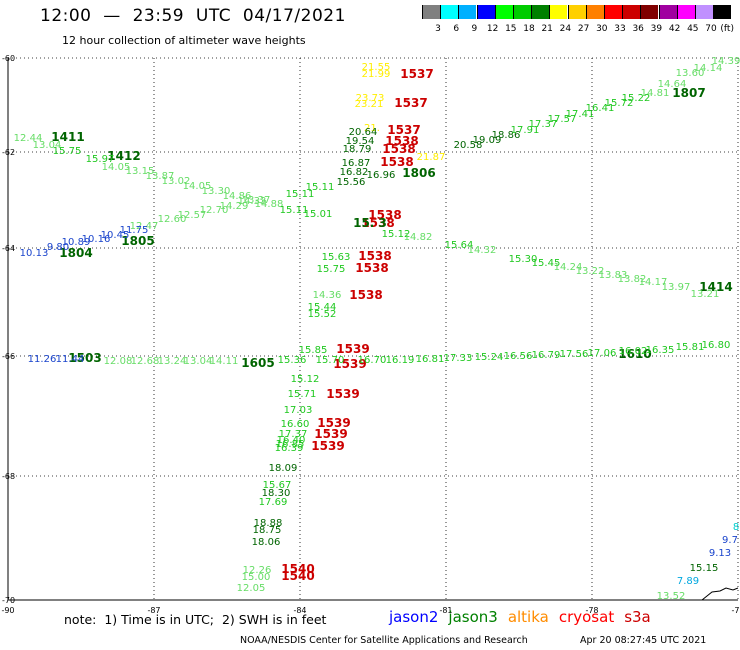 Image resolution: width=740 pixels, height=650 pixels. Describe the element at coordinates (708, 68) in the screenshot. I see `wave-height-value: 14.14` at that location.